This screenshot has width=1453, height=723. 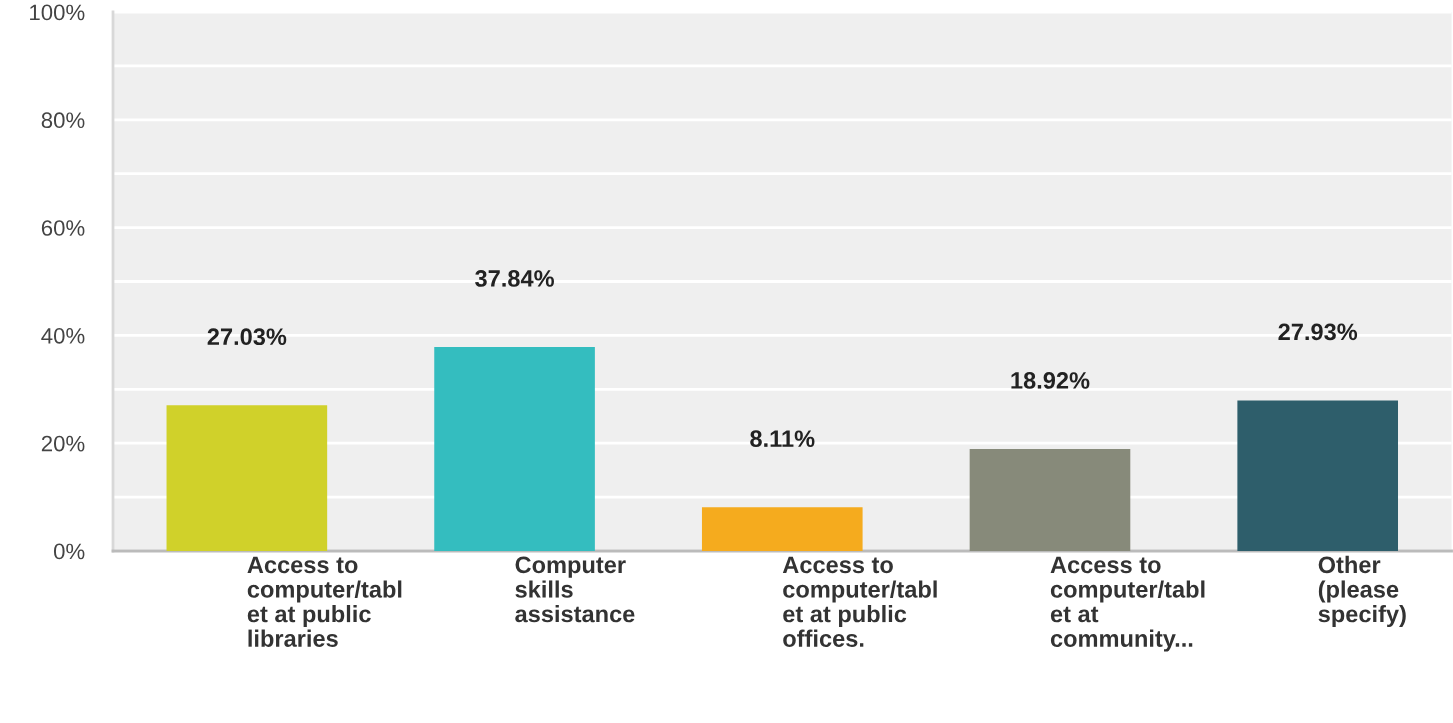 What do you see at coordinates (782, 439) in the screenshot?
I see `data-label: 8.11%` at bounding box center [782, 439].